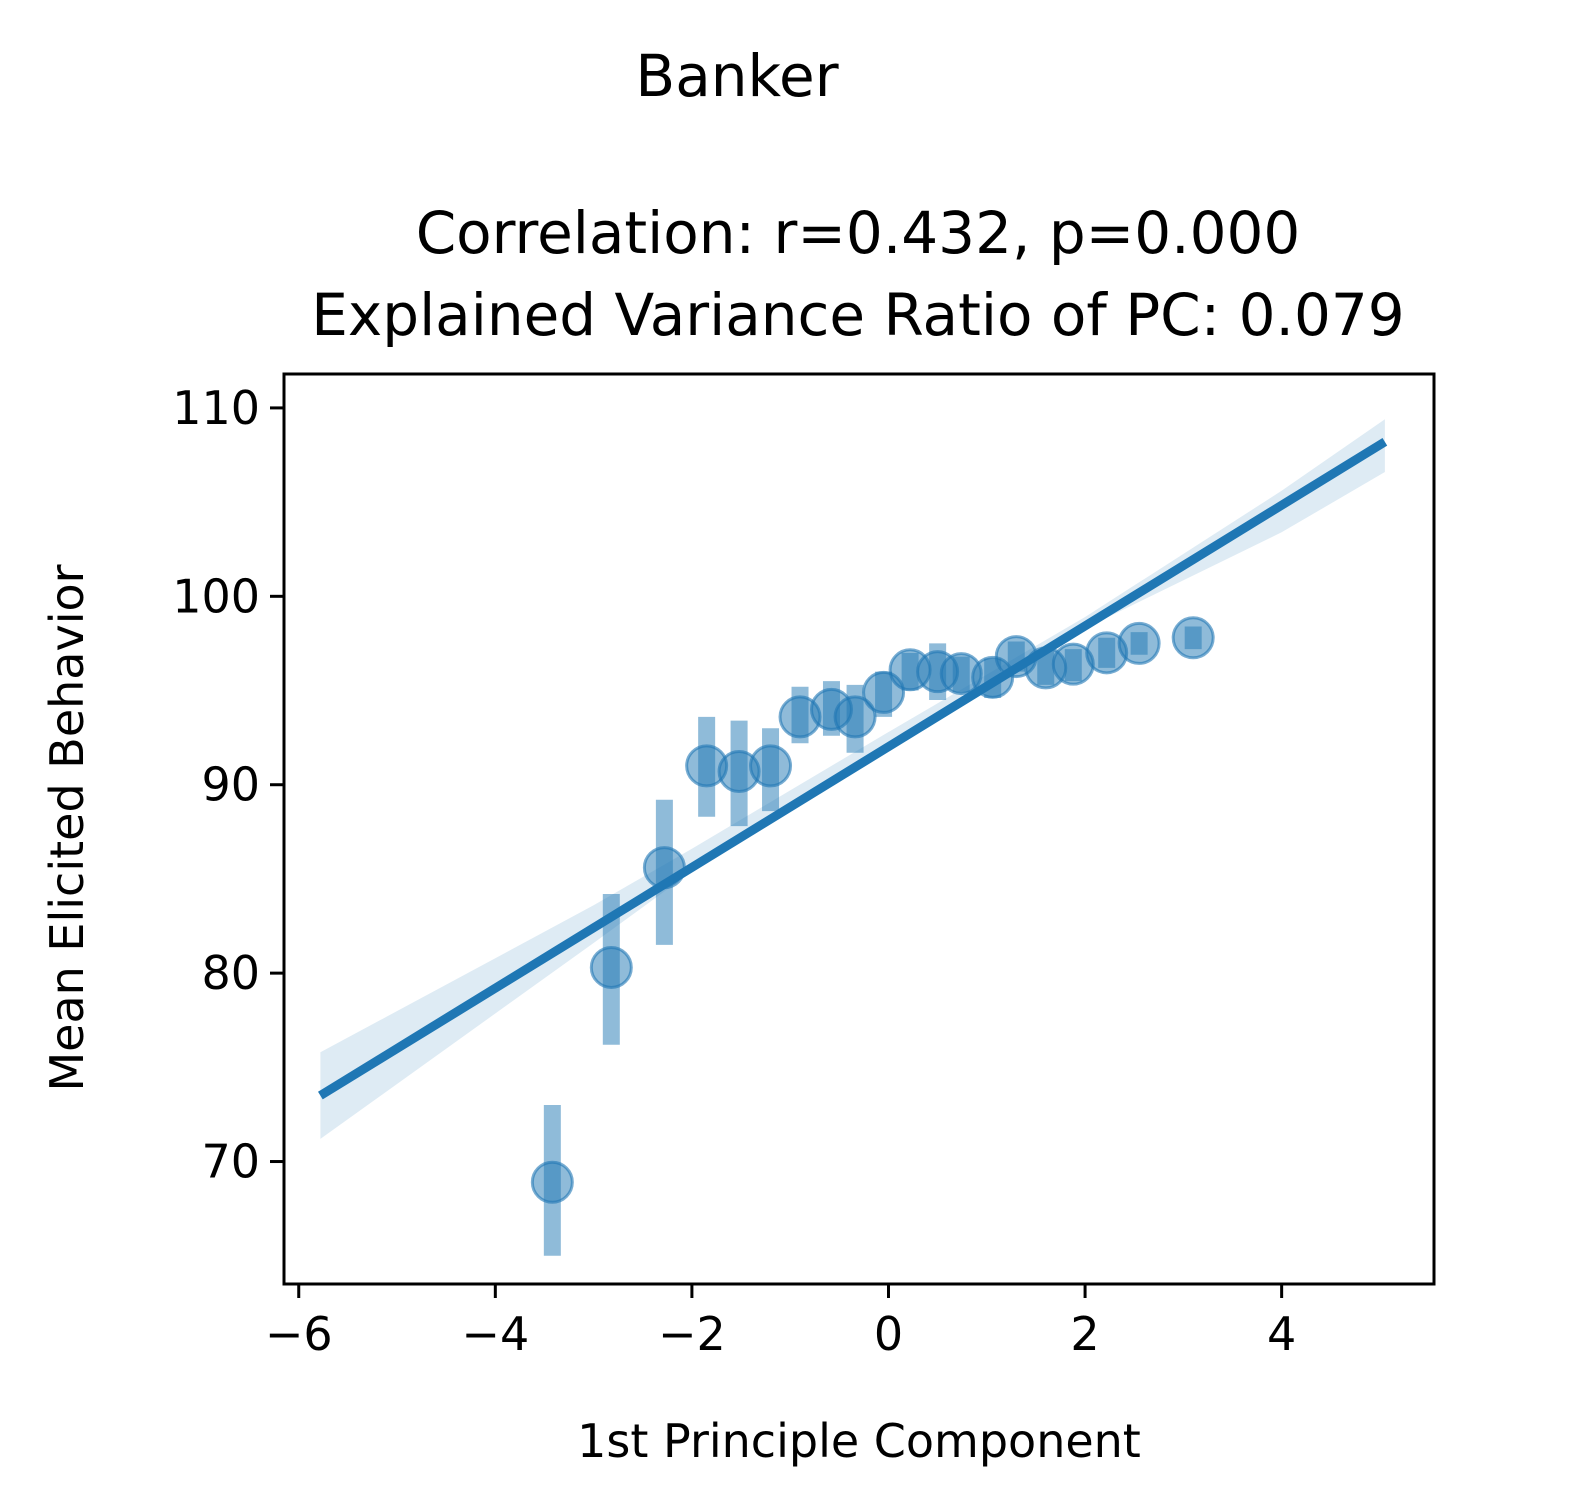  What do you see at coordinates (495, 1334) in the screenshot?
I see `x-tick-label-1: −4` at bounding box center [495, 1334].